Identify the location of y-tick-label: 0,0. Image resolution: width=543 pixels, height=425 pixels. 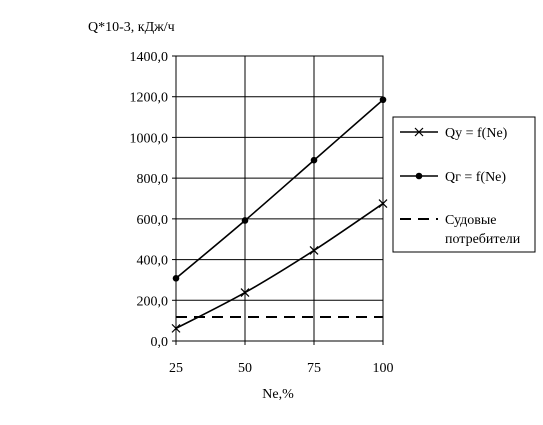
(160, 342).